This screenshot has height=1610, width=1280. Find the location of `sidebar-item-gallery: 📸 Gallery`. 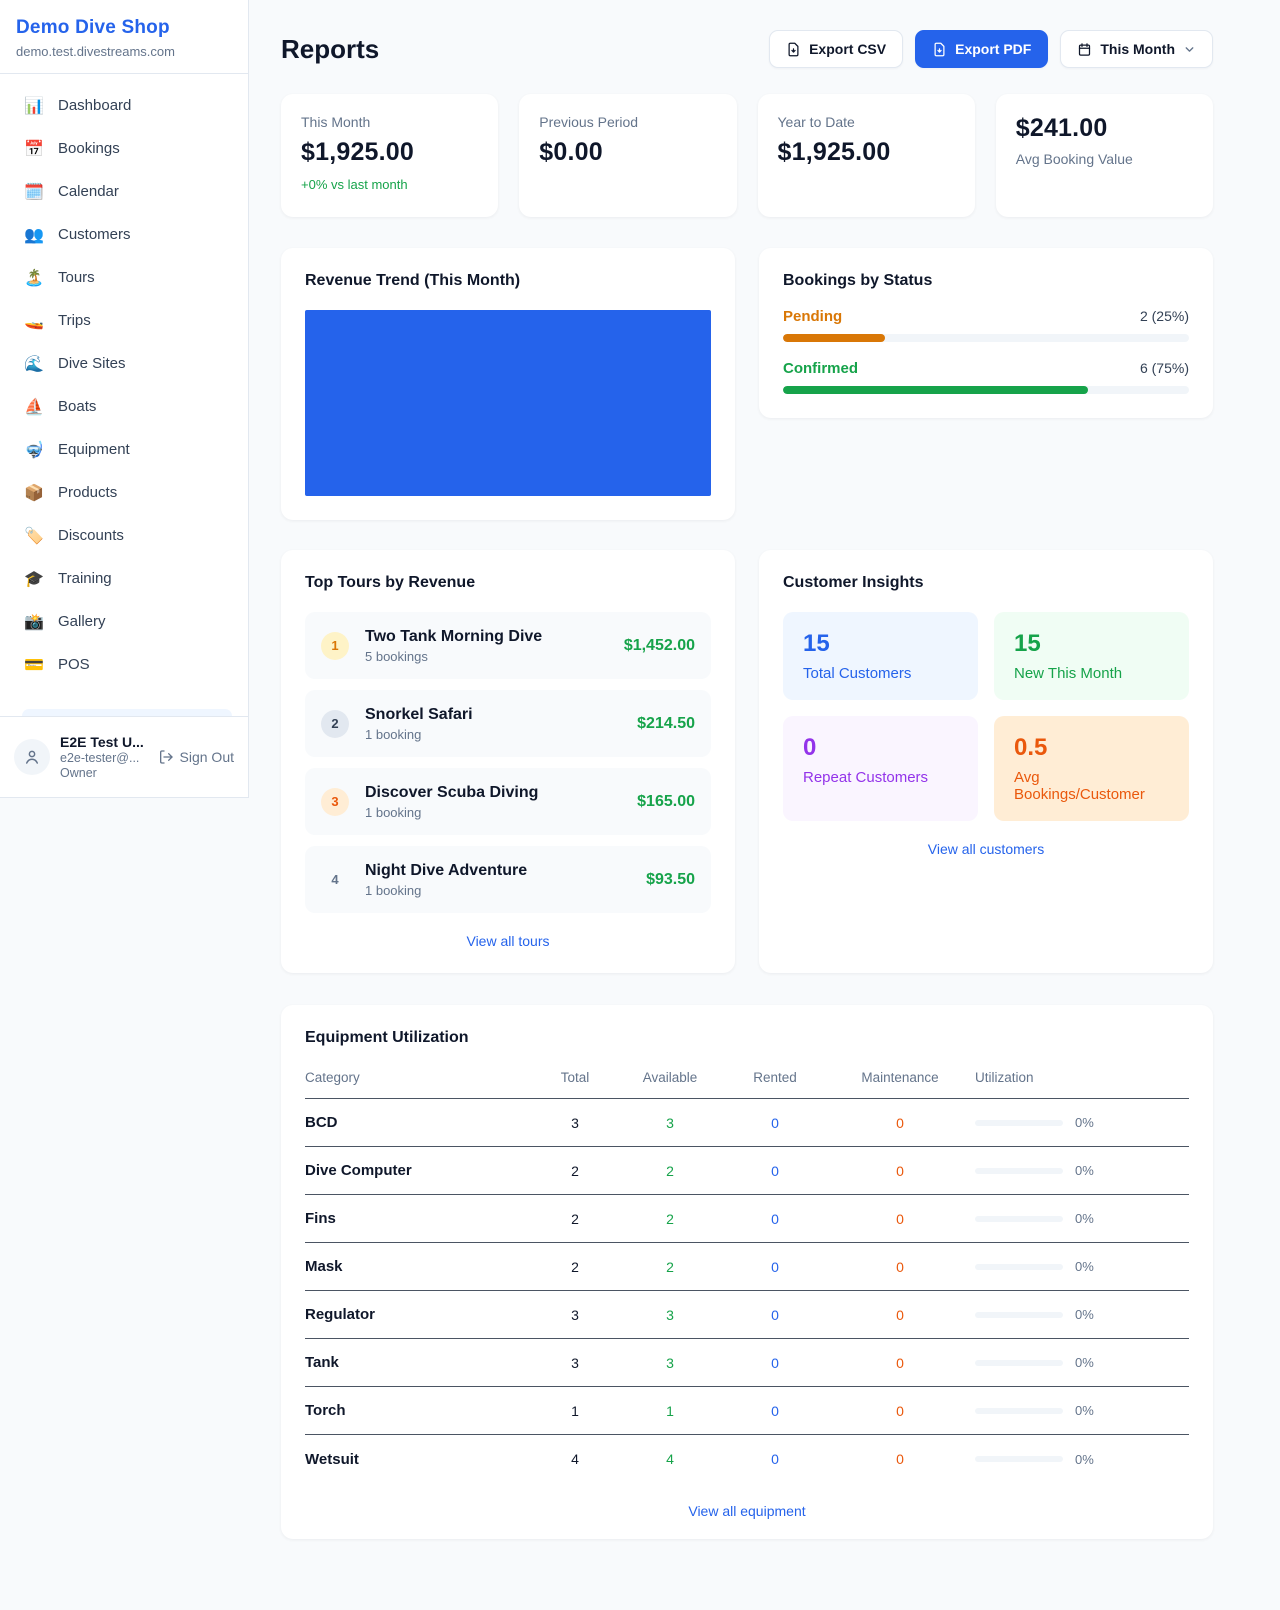

sidebar-item-gallery: 📸 Gallery is located at coordinates (65, 622).